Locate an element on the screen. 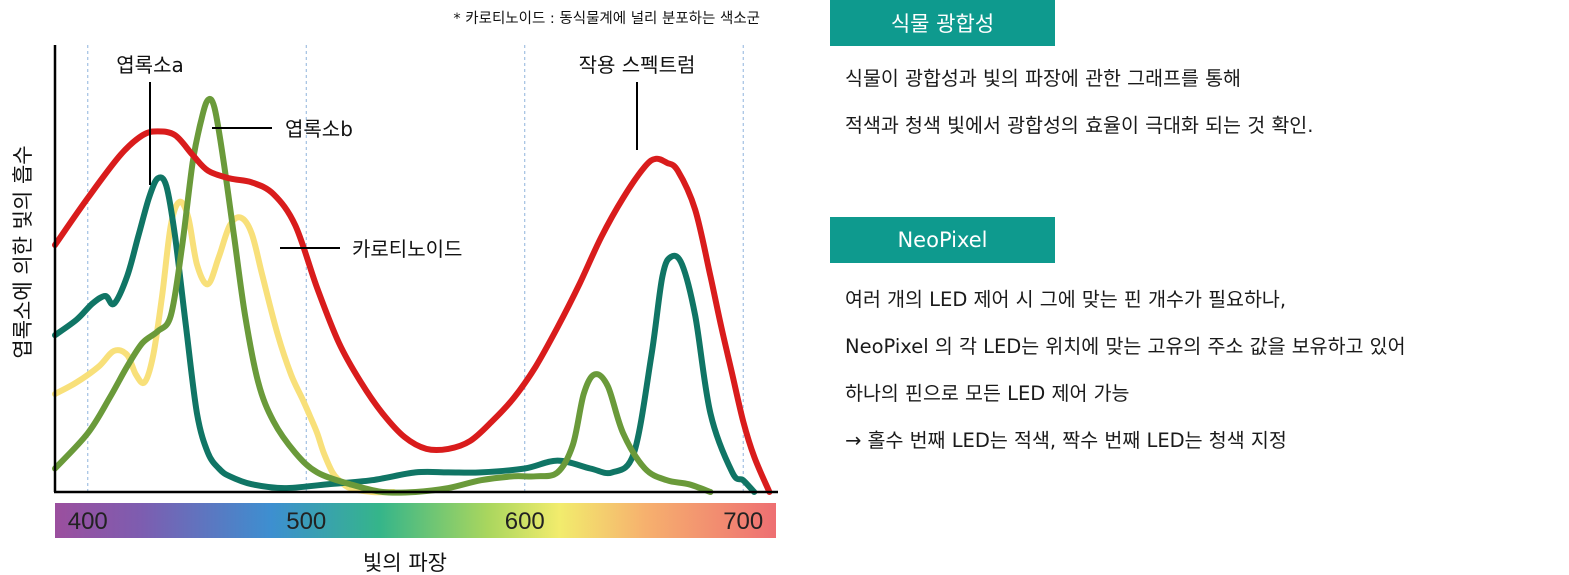  body-line: 적색과 청색 빛에서 광합성의 효율이 극대화 되는 것 확인. is located at coordinates (1079, 125).